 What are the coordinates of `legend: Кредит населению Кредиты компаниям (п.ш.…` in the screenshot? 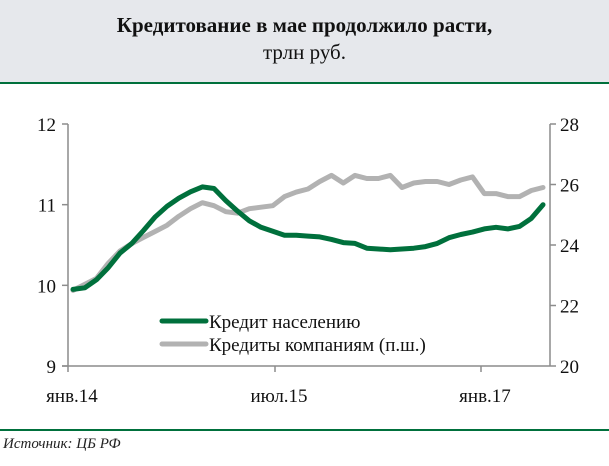 It's located at (292, 334).